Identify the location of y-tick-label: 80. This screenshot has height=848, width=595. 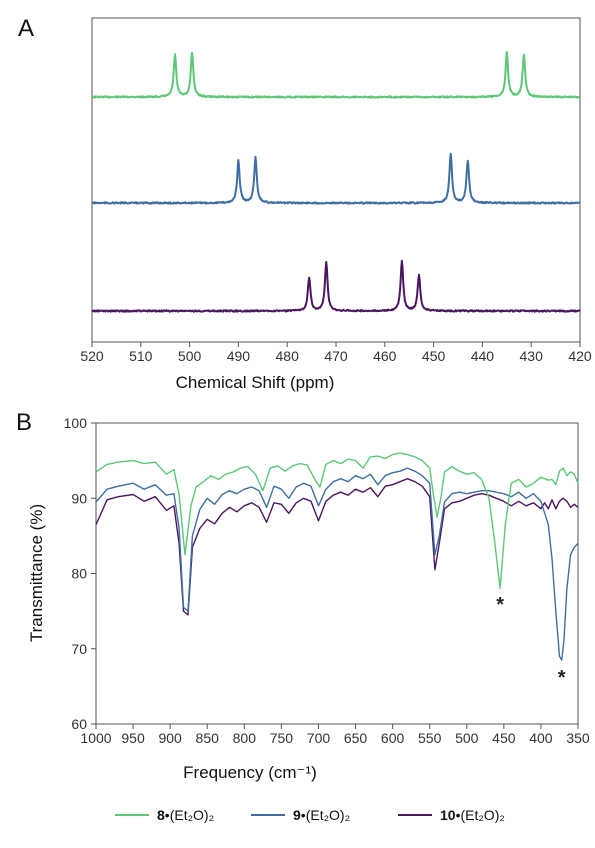
(79, 574).